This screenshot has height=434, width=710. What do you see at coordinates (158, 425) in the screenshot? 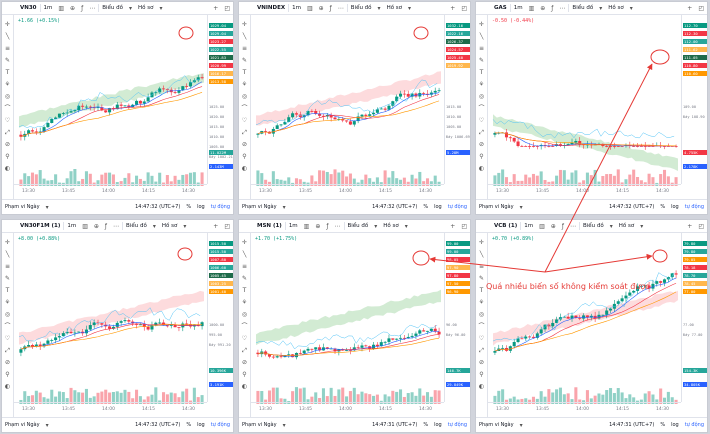
I see `clock-readout: 14:47:32 (UTC+7)` at bounding box center [158, 425].